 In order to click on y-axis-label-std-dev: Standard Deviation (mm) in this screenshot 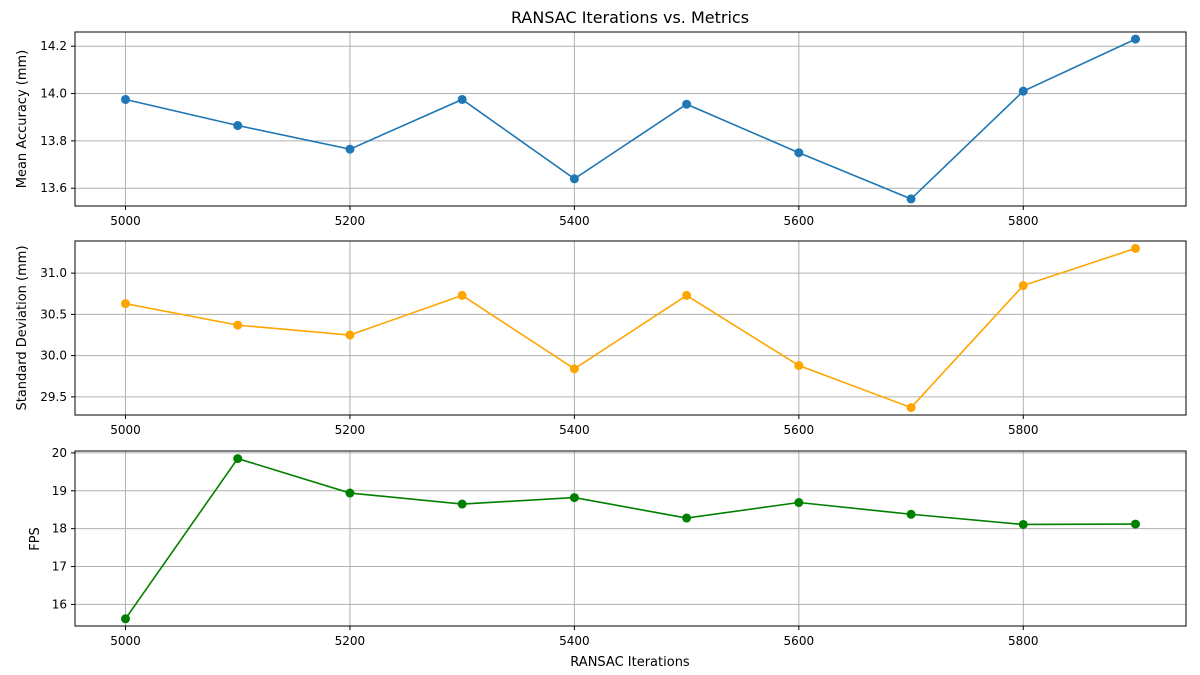, I will do `click(22, 327)`.